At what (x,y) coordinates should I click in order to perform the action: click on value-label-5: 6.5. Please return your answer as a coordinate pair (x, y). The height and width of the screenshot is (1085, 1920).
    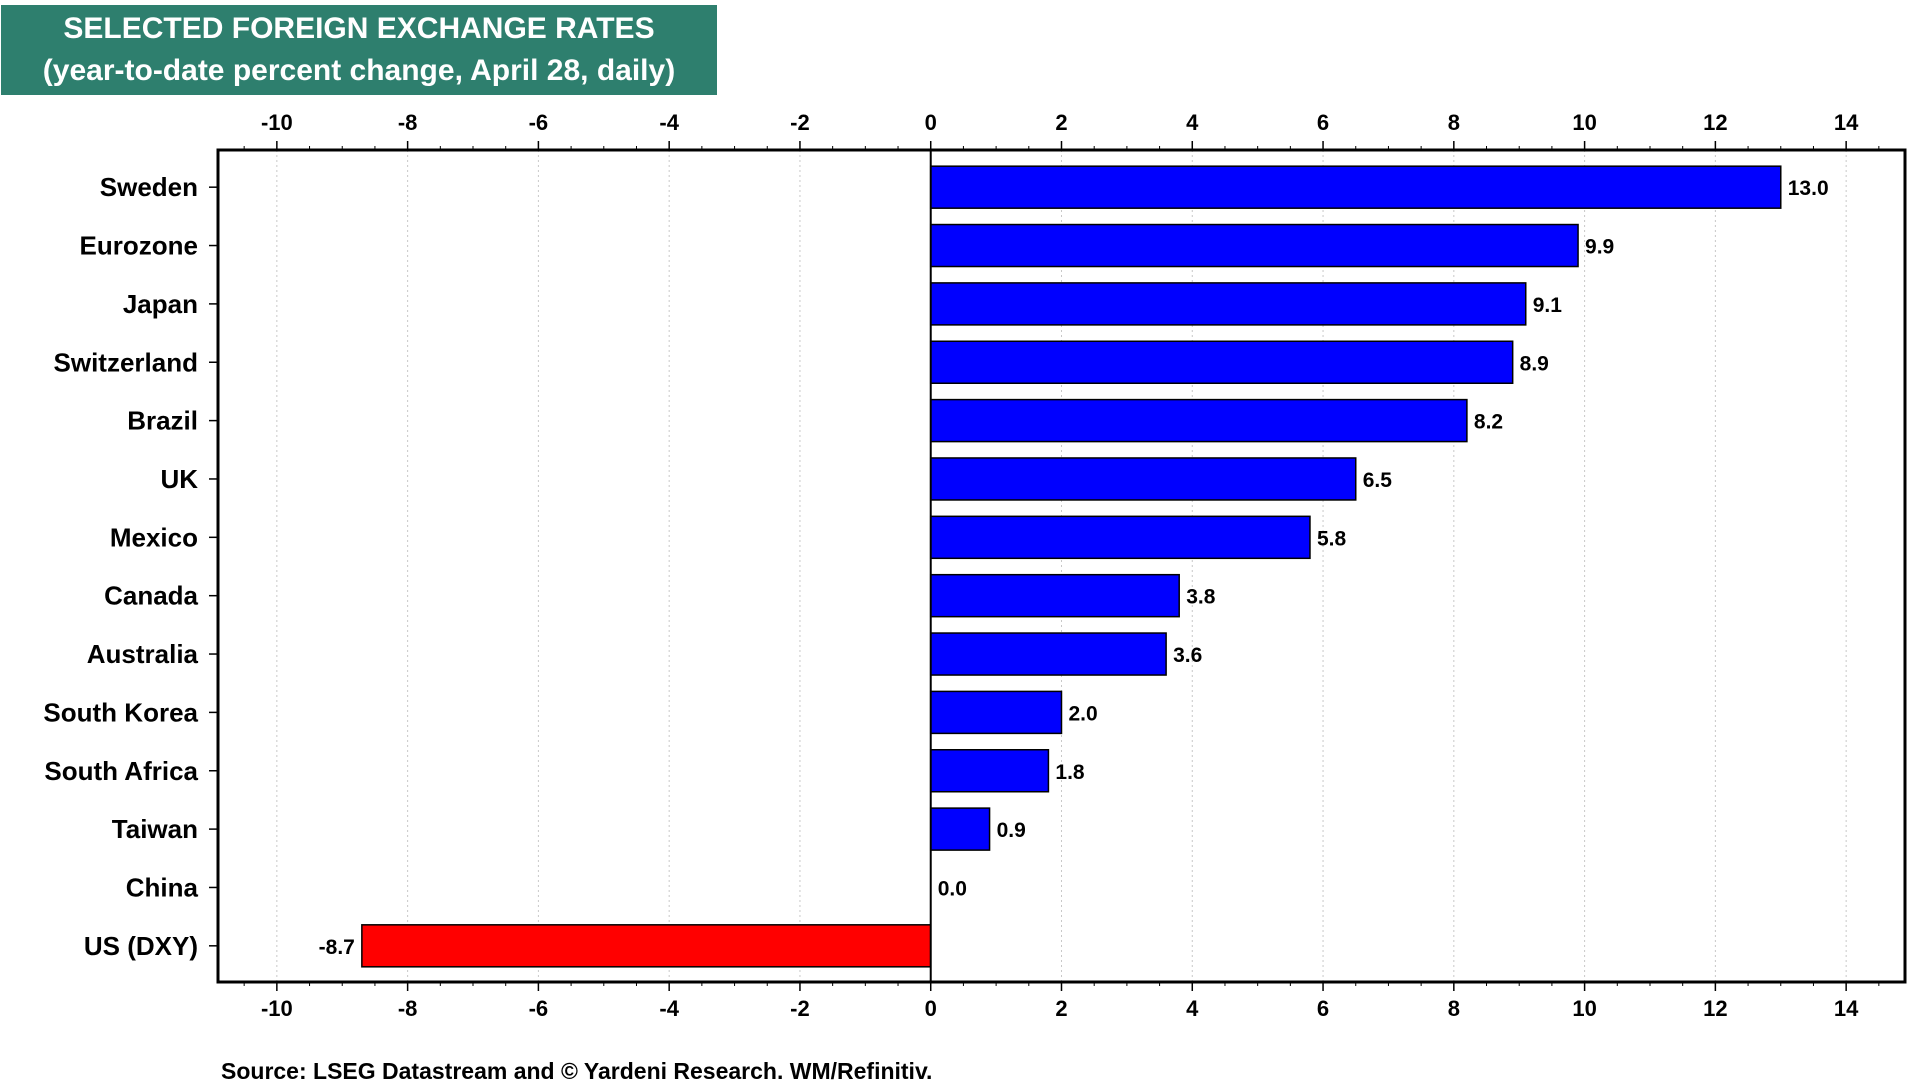
    Looking at the image, I should click on (1378, 480).